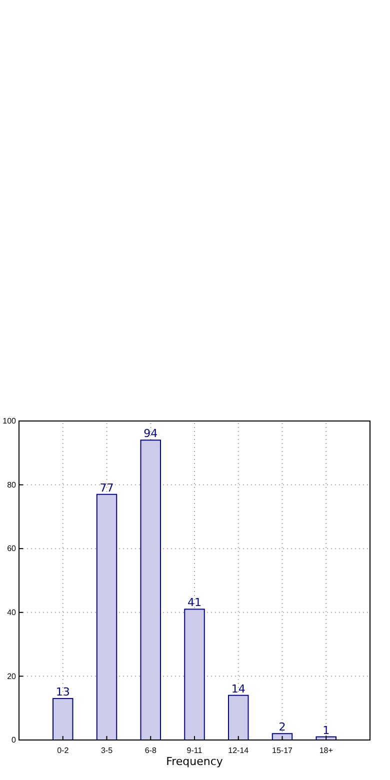  I want to click on y-tick-label: 20, so click(12, 676).